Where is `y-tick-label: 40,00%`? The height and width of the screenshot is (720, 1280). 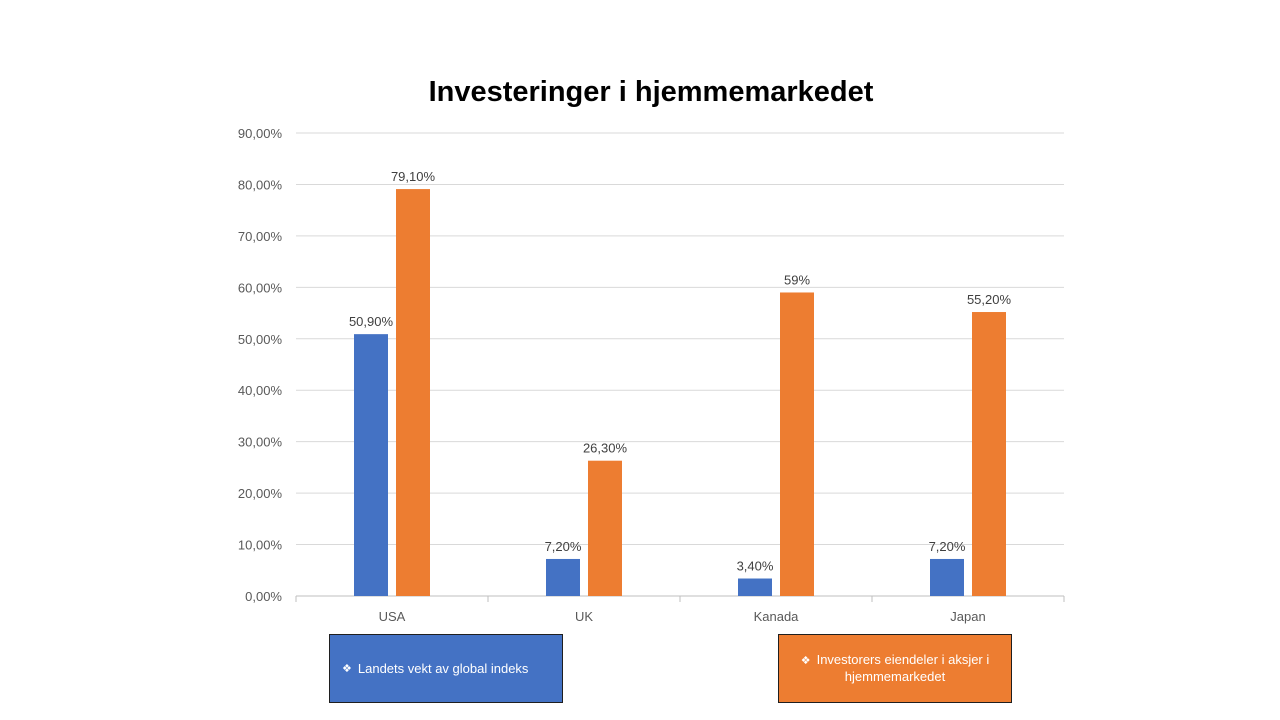
y-tick-label: 40,00% is located at coordinates (260, 390).